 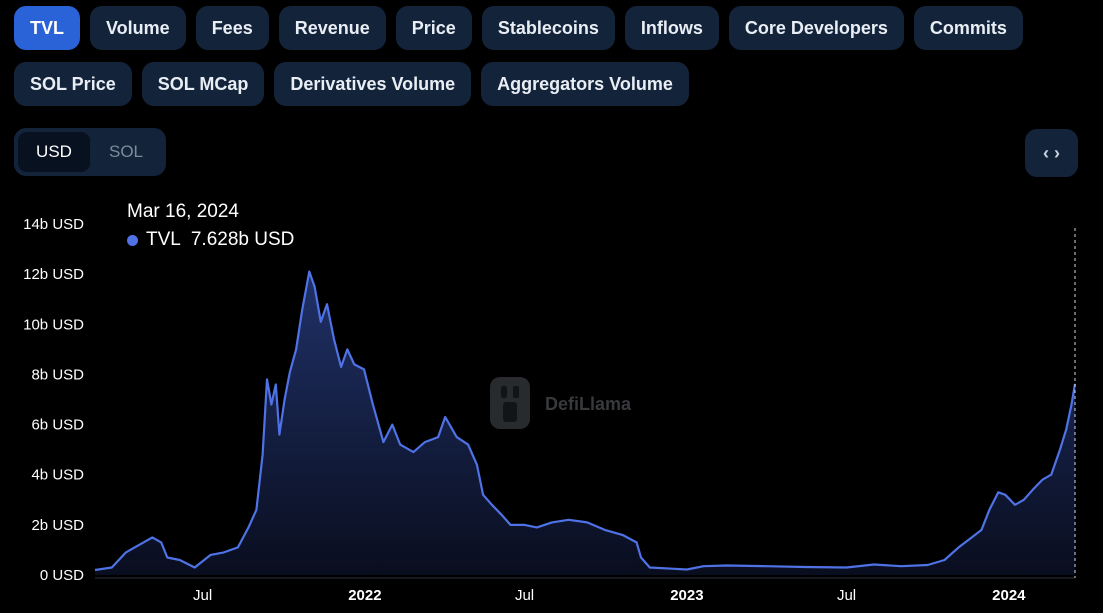 I want to click on x-tick-label: 2023, so click(x=686, y=595).